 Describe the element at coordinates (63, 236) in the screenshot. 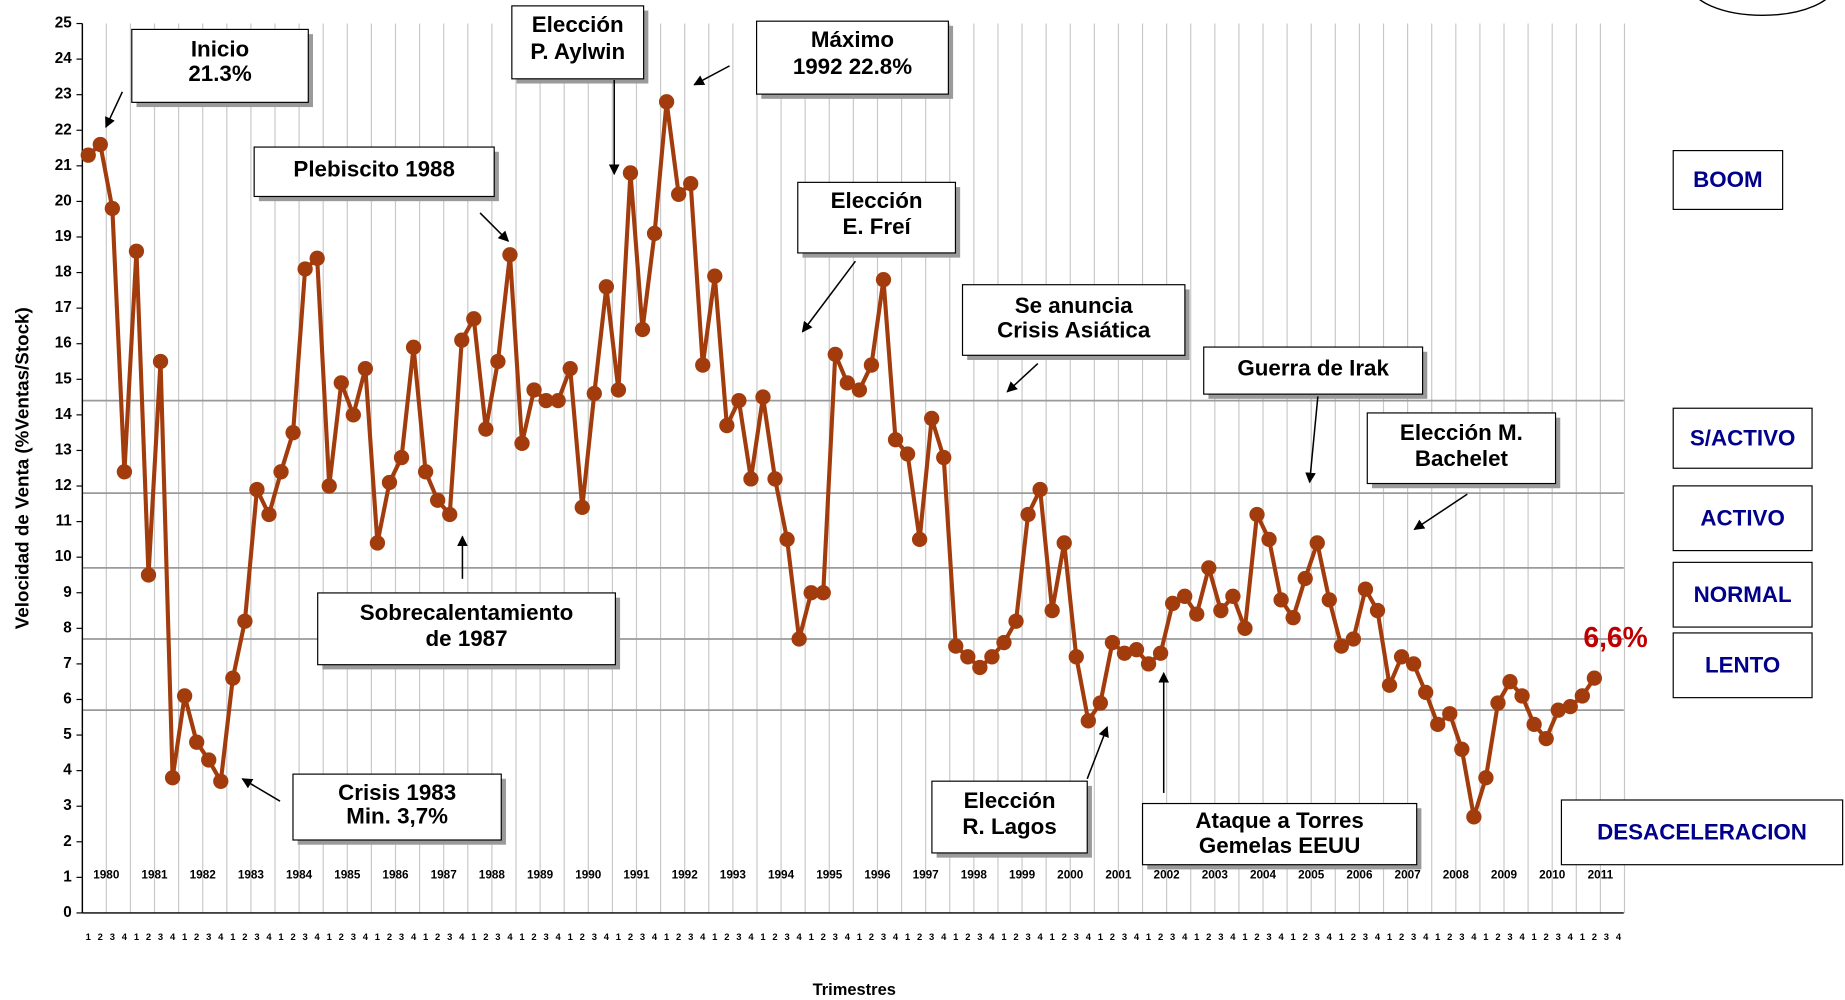

I see `y-tick-label: 19` at that location.